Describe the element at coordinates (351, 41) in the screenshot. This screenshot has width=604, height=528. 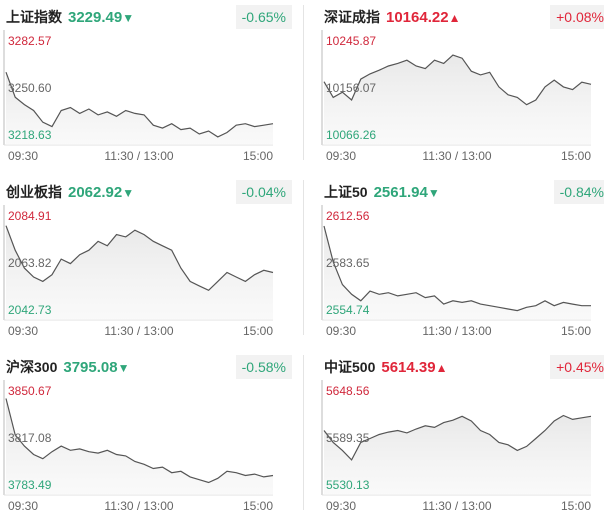
I see `y-tick-label: 10245.87` at that location.